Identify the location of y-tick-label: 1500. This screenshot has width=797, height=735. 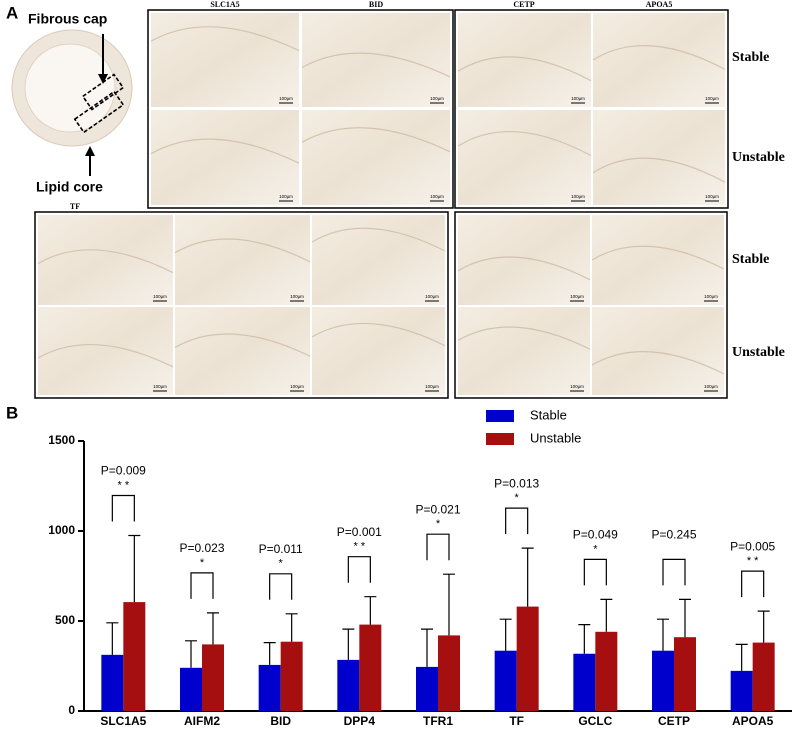
(61, 440).